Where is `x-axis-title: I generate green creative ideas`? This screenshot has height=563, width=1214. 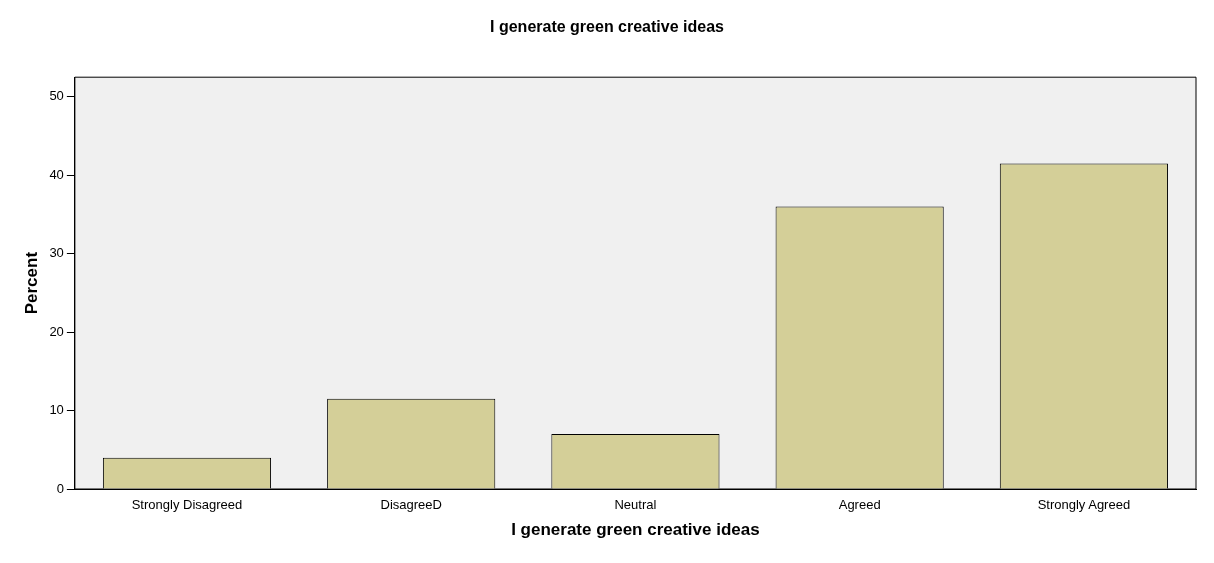 x-axis-title: I generate green creative ideas is located at coordinates (635, 530).